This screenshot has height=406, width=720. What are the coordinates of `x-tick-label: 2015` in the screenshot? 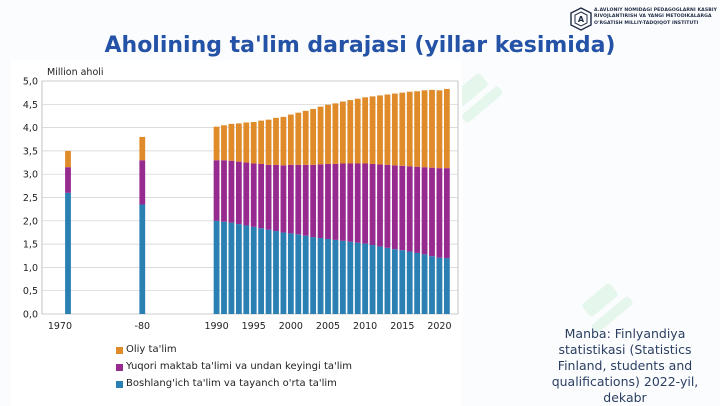 It's located at (402, 326).